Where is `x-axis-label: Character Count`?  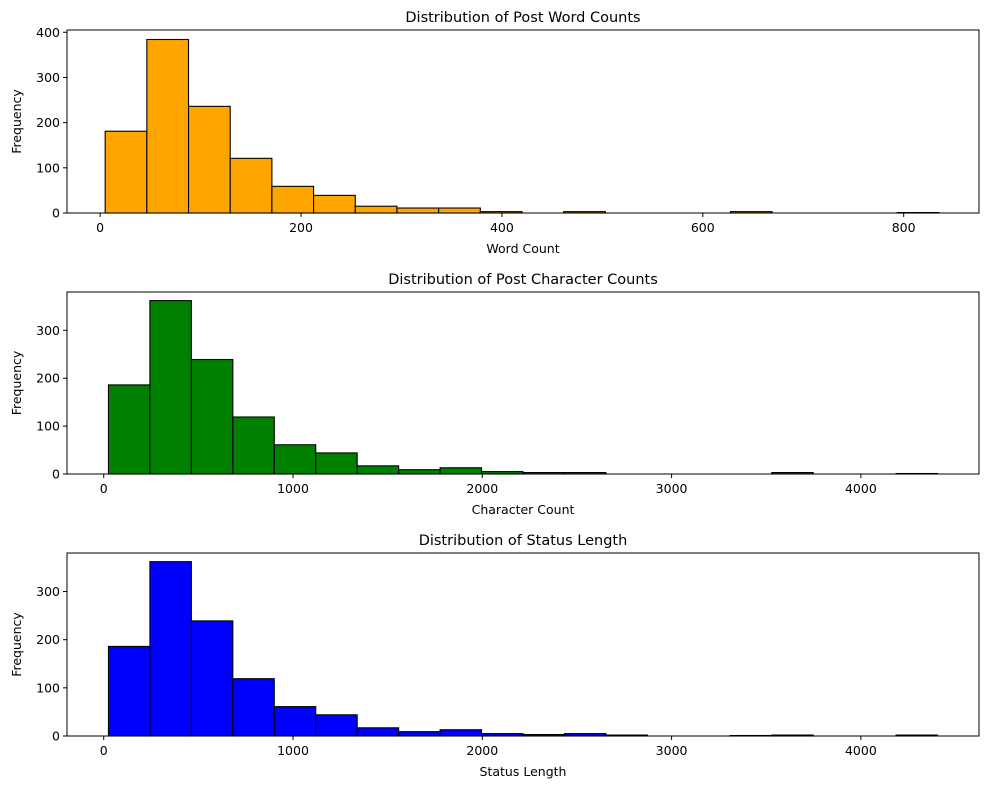 x-axis-label: Character Count is located at coordinates (523, 509).